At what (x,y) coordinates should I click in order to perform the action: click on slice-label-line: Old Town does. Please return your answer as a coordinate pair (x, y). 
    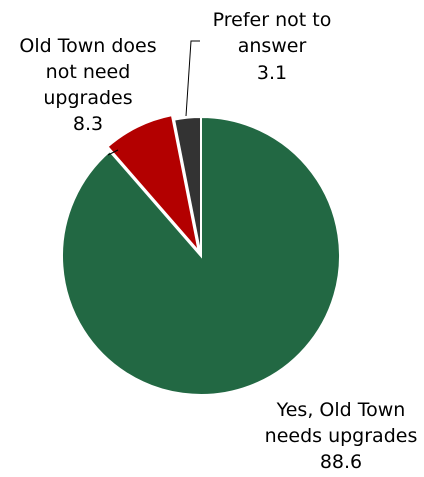
    Looking at the image, I should click on (87, 46).